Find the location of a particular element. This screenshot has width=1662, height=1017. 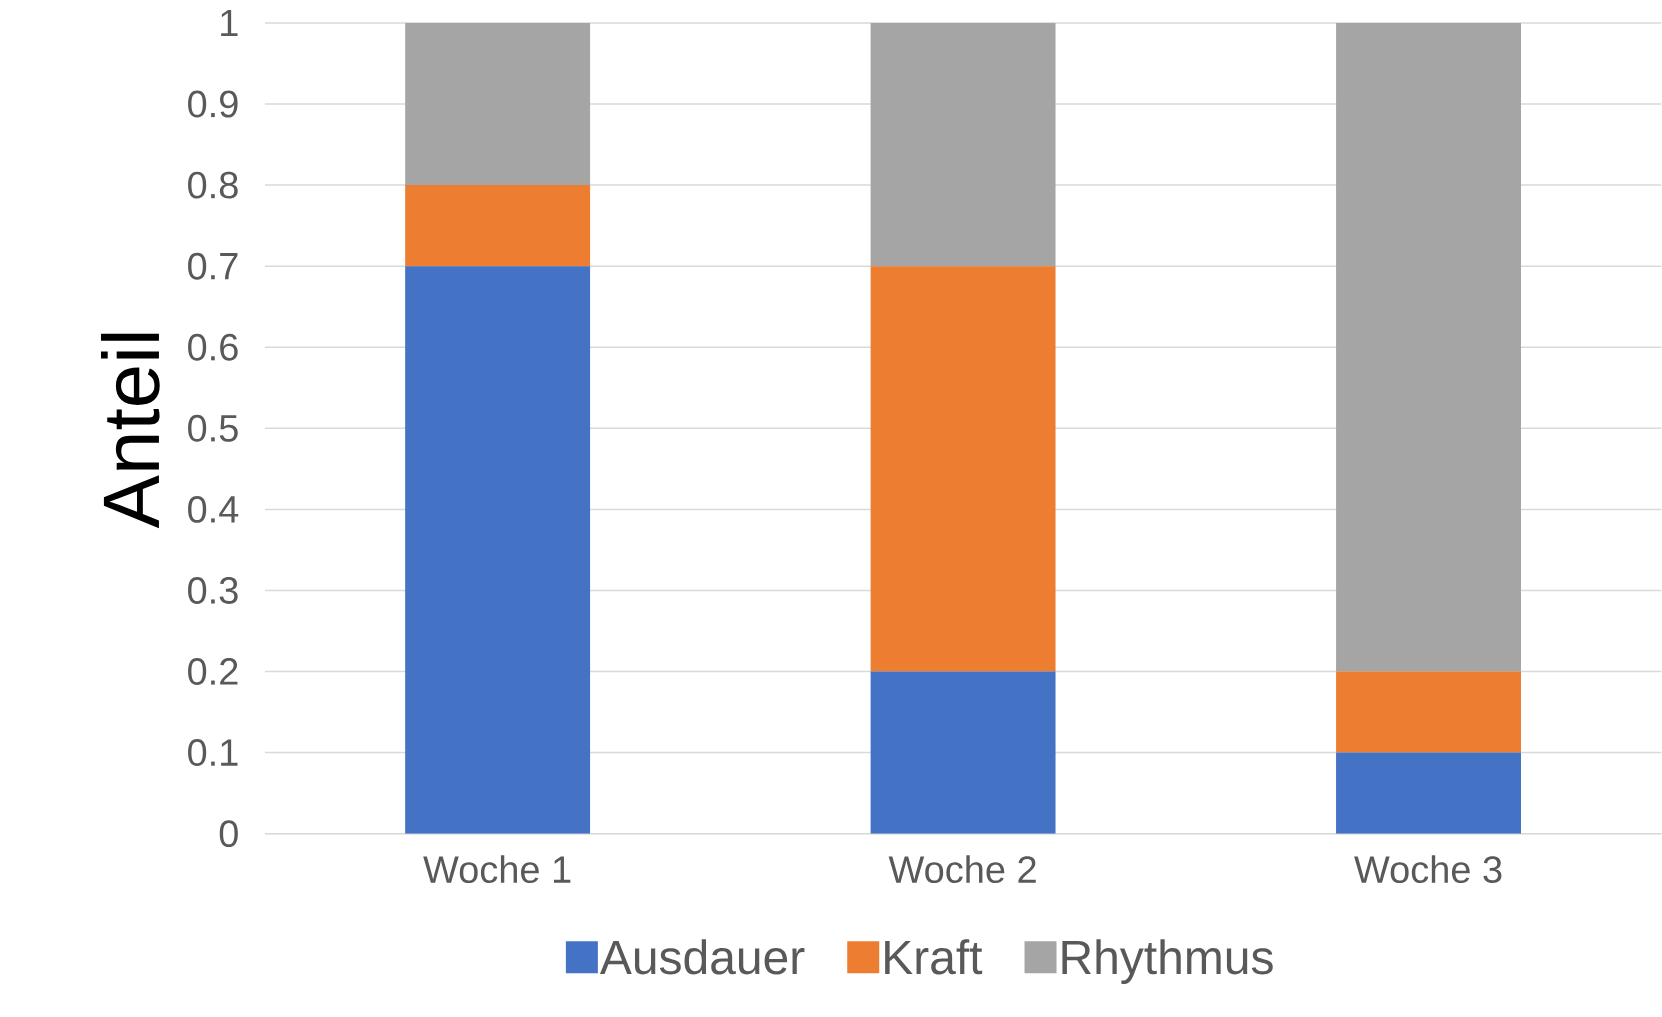

y-axis-title: Anteil is located at coordinates (130, 431).